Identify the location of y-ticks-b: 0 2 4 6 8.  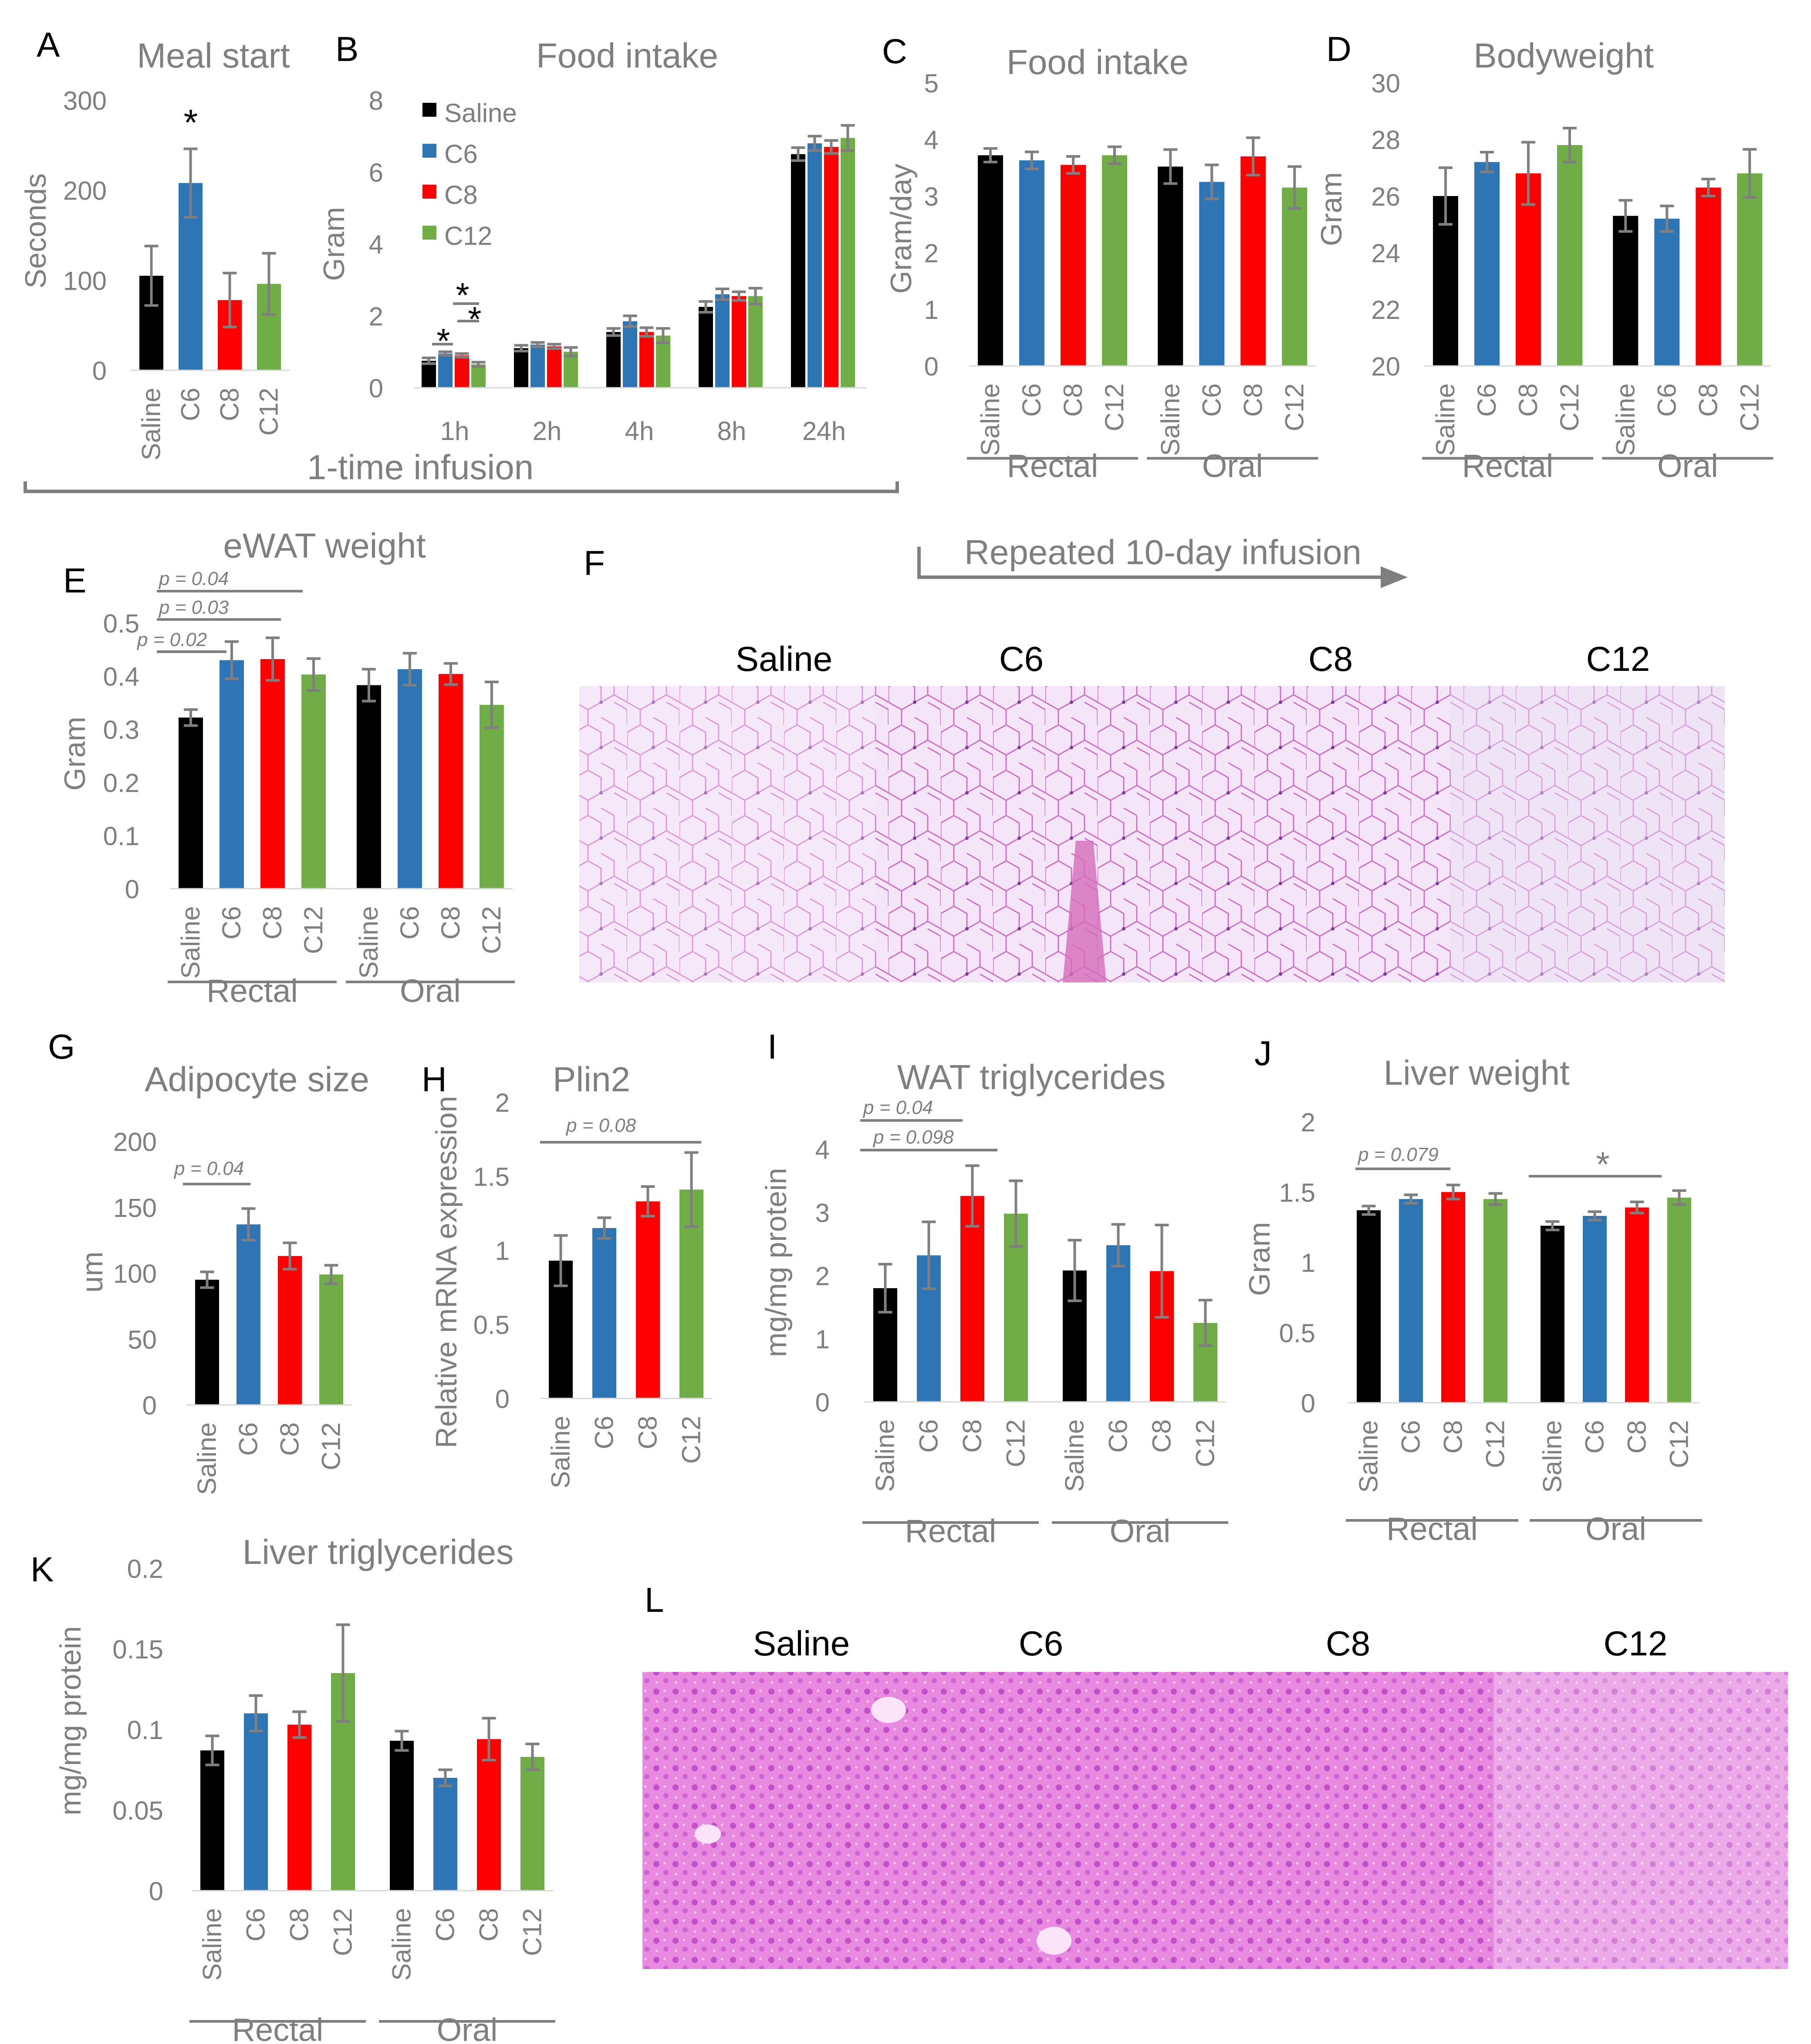
(376, 245).